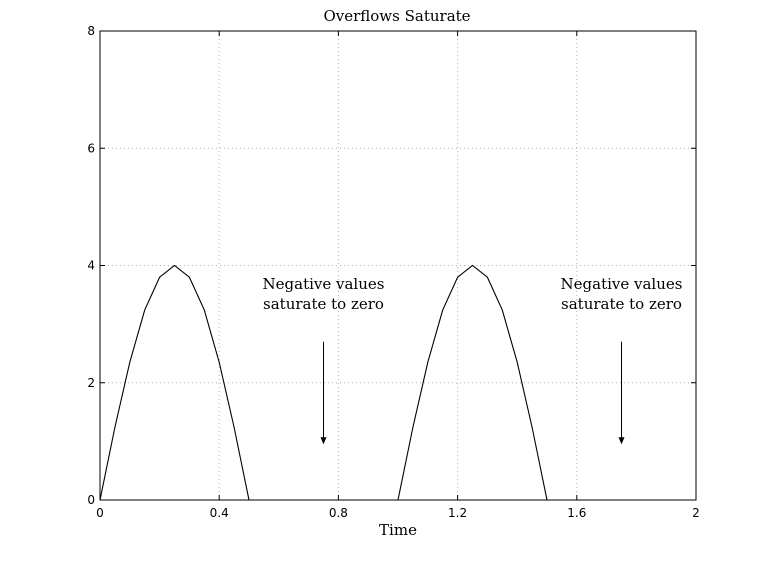 The width and height of the screenshot is (773, 565). What do you see at coordinates (91, 266) in the screenshot?
I see `y-tick-label: 4` at bounding box center [91, 266].